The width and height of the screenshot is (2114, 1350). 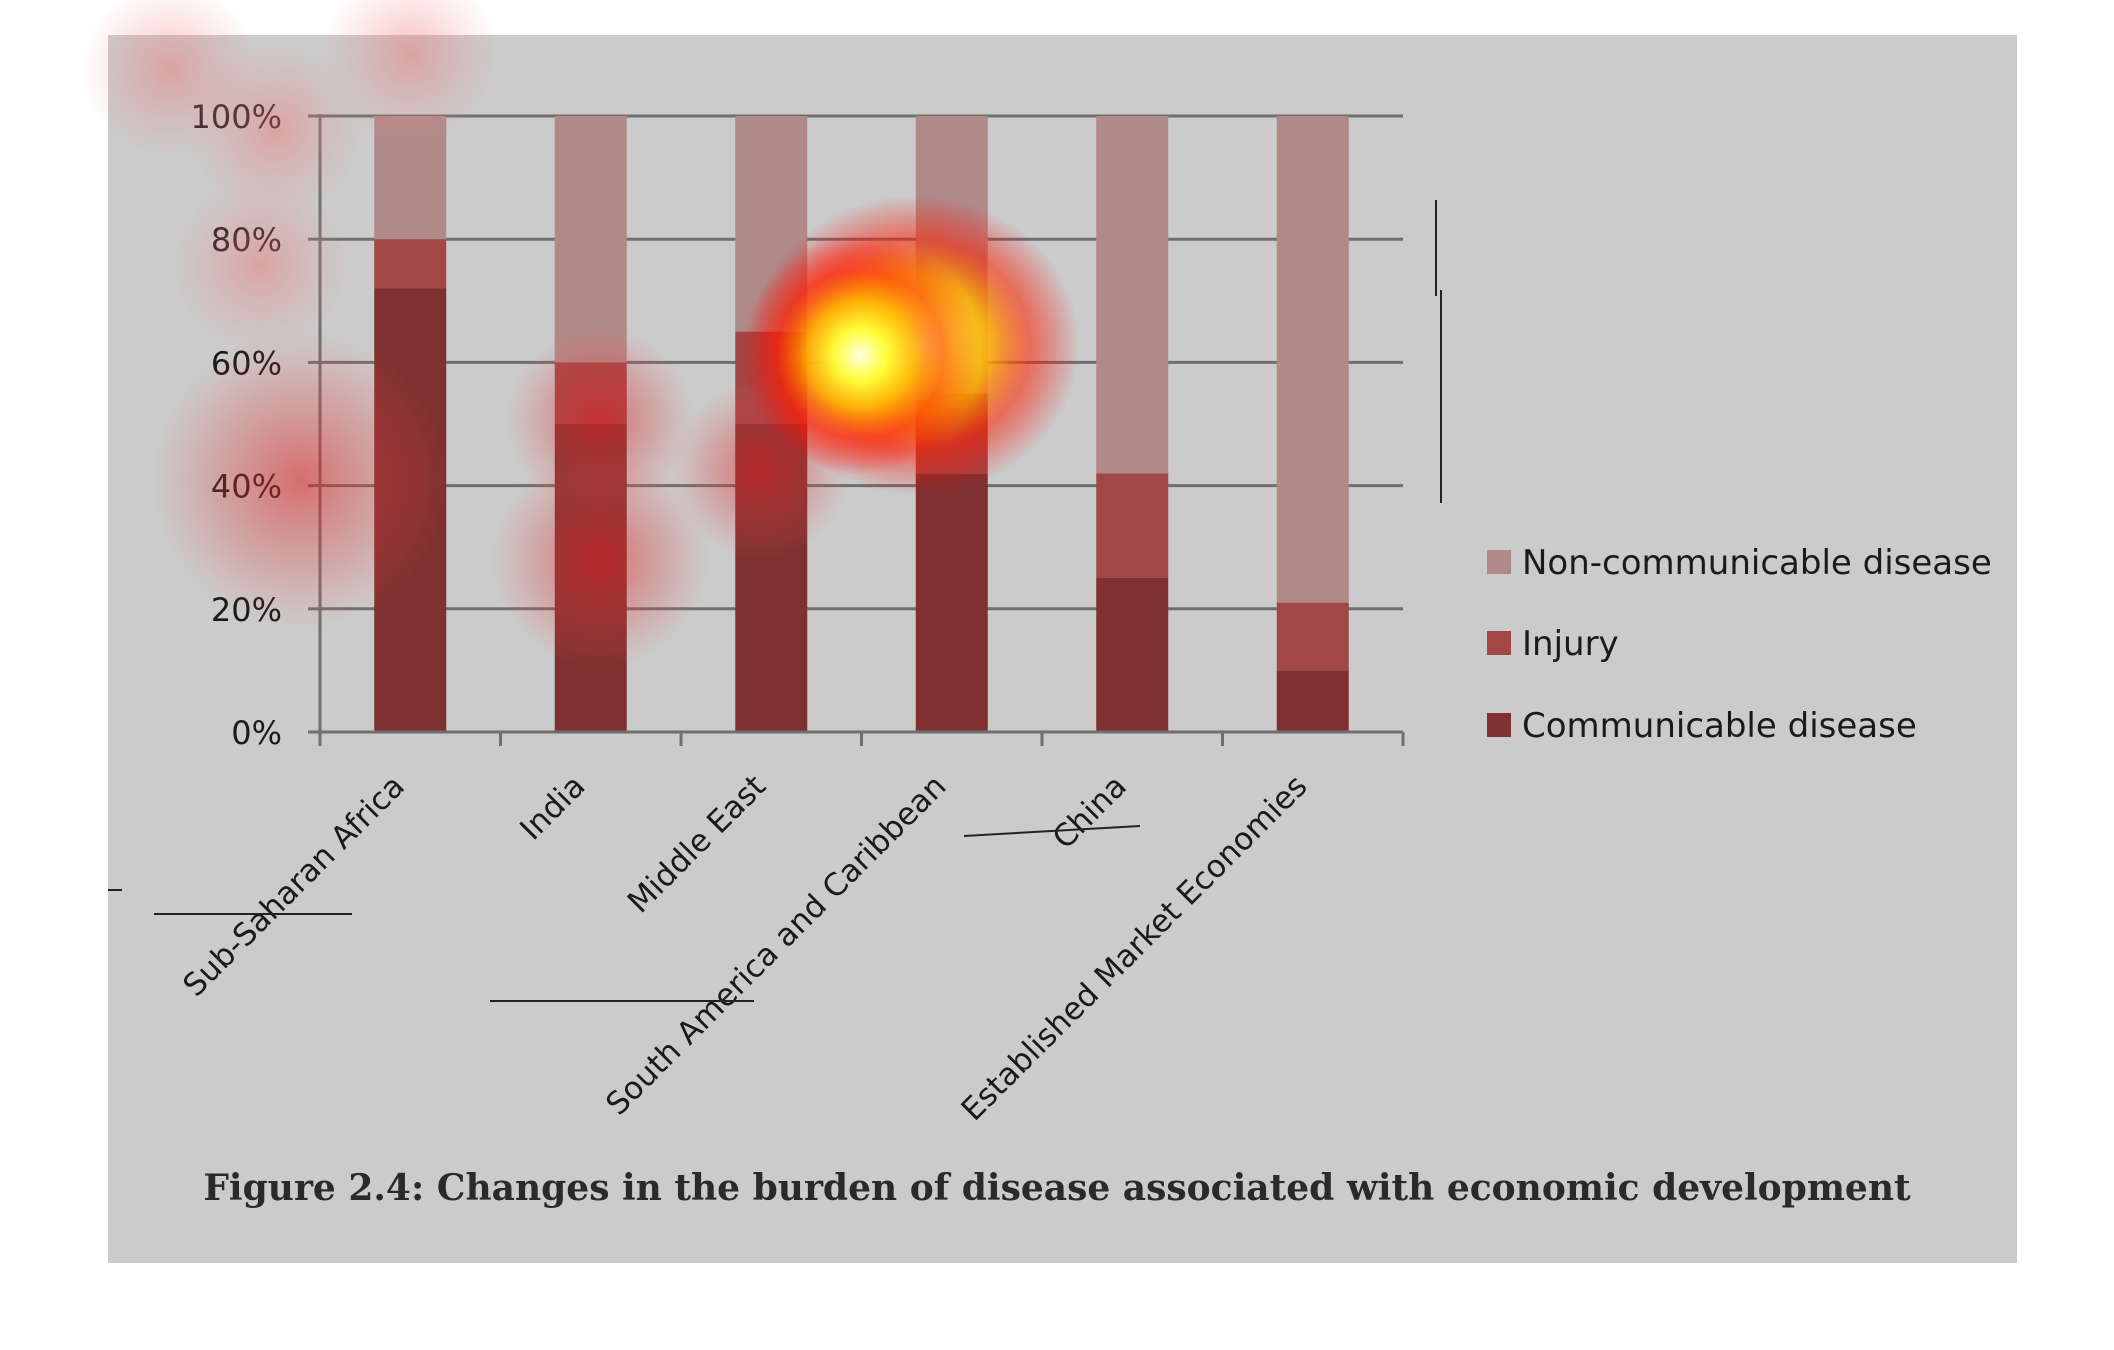 I want to click on legend-label: Non-communicable disease, so click(x=1757, y=563).